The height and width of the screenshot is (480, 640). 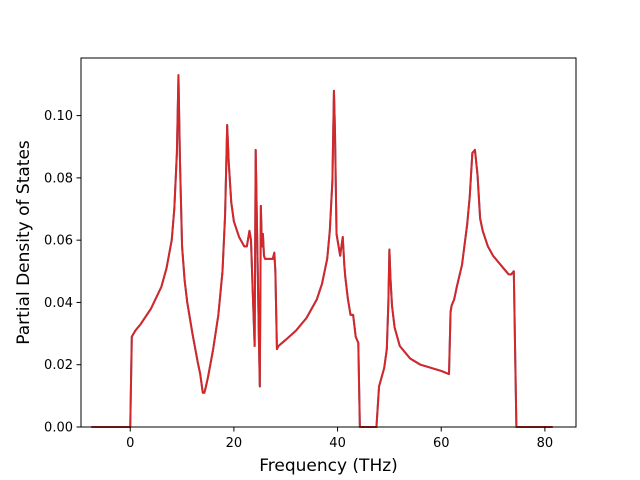 I want to click on y-tick-label: 0.04, so click(x=58, y=303).